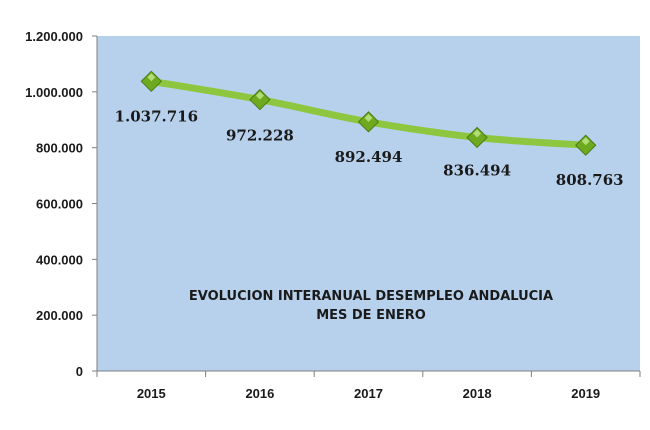 This screenshot has height=430, width=650. Describe the element at coordinates (79, 371) in the screenshot. I see `y-tick-label: 0` at that location.